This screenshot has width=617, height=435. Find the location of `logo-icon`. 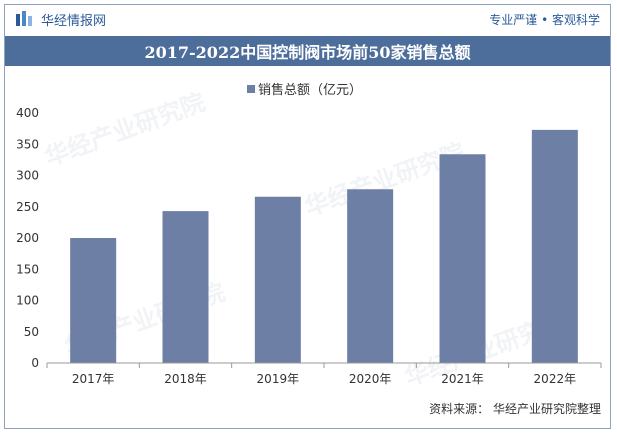

logo-icon is located at coordinates (24, 18).